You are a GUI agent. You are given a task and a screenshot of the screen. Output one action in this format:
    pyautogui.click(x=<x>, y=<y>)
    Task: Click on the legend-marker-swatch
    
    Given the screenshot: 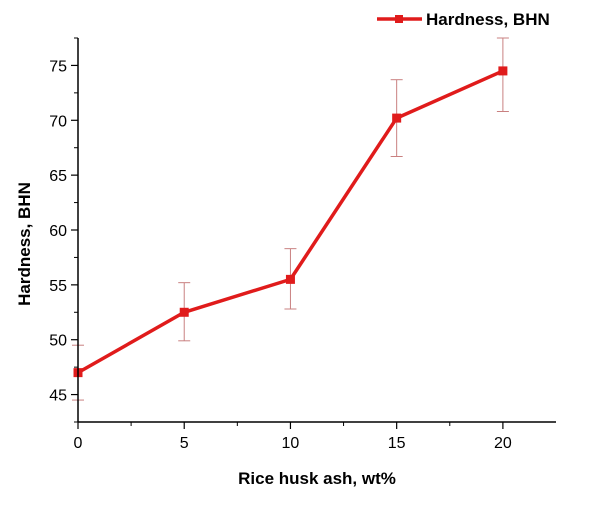 What is the action you would take?
    pyautogui.click(x=399, y=19)
    